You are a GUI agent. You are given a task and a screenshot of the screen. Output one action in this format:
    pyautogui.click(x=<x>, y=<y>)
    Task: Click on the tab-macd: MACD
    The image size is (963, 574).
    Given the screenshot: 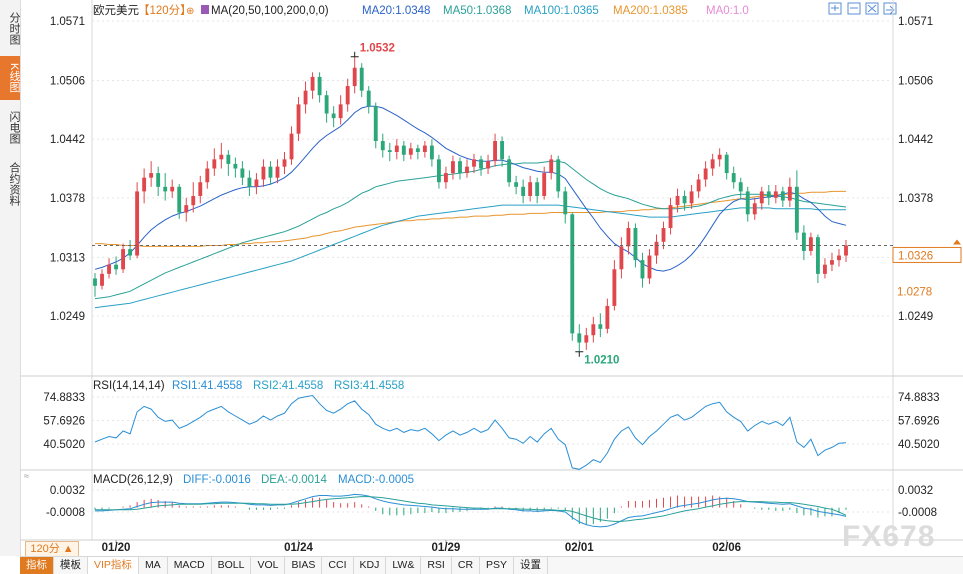 What is the action you would take?
    pyautogui.click(x=190, y=565)
    